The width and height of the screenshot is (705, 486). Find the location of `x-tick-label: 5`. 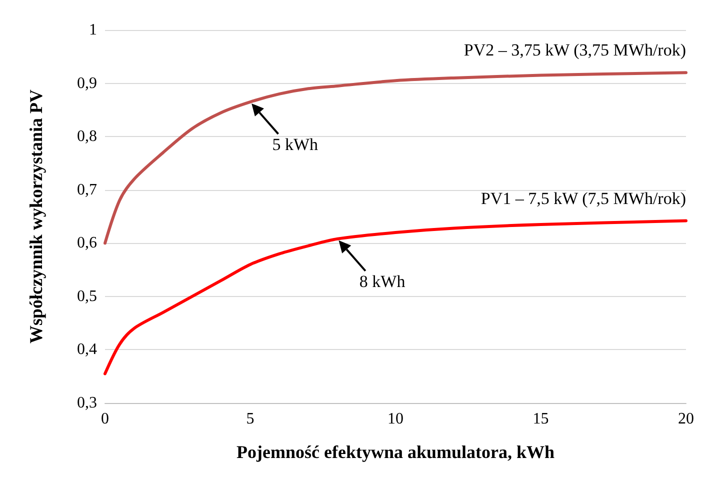

x-tick-label: 5 is located at coordinates (250, 419).